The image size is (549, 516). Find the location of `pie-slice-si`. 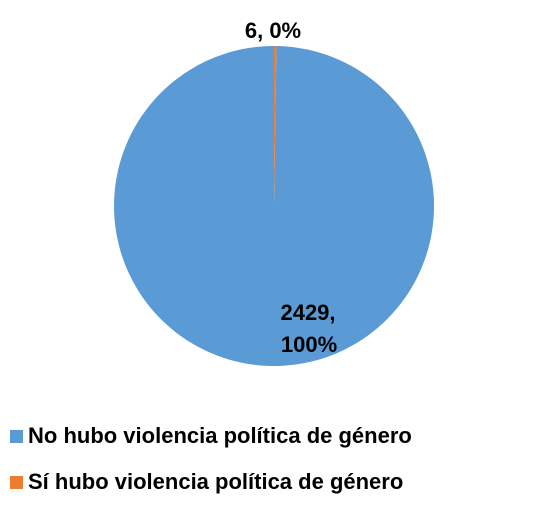

pie-slice-si is located at coordinates (275, 126).